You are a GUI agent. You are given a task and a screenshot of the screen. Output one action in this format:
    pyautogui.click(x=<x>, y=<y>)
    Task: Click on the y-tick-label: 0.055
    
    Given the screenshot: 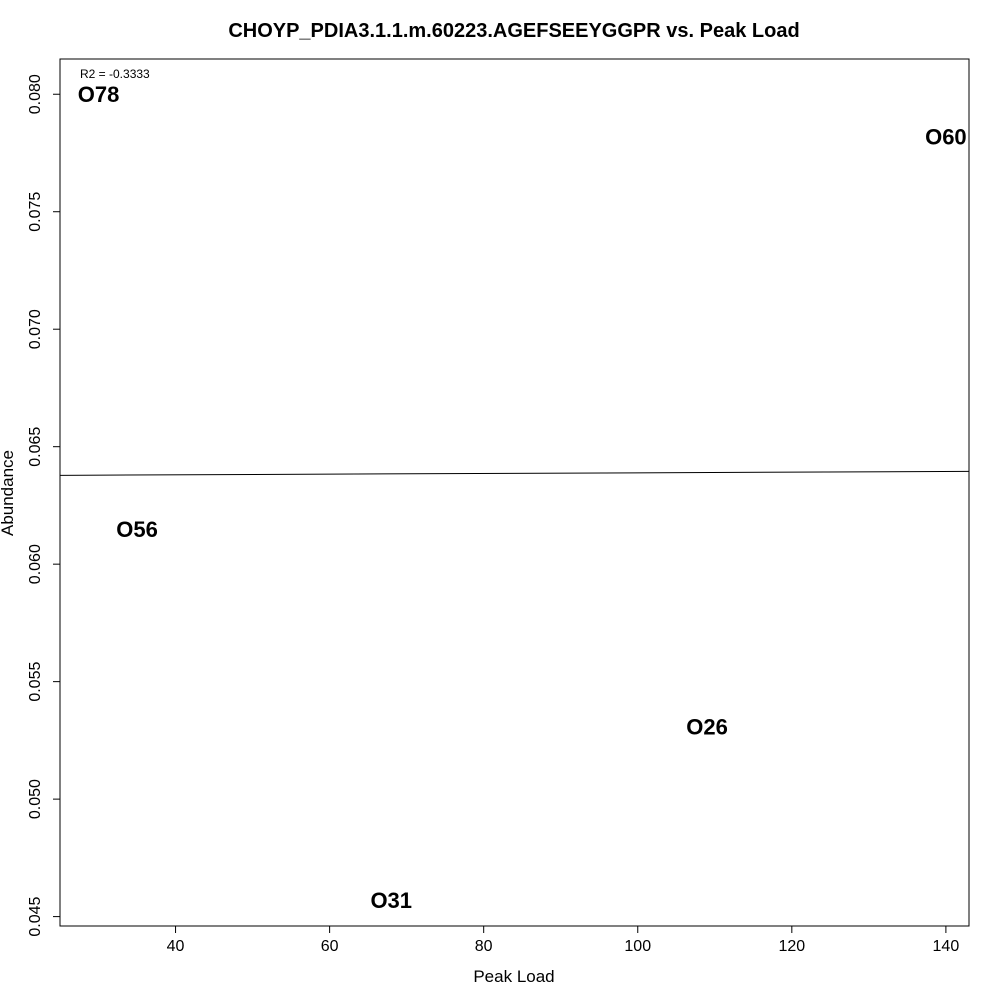 What is the action you would take?
    pyautogui.click(x=35, y=682)
    